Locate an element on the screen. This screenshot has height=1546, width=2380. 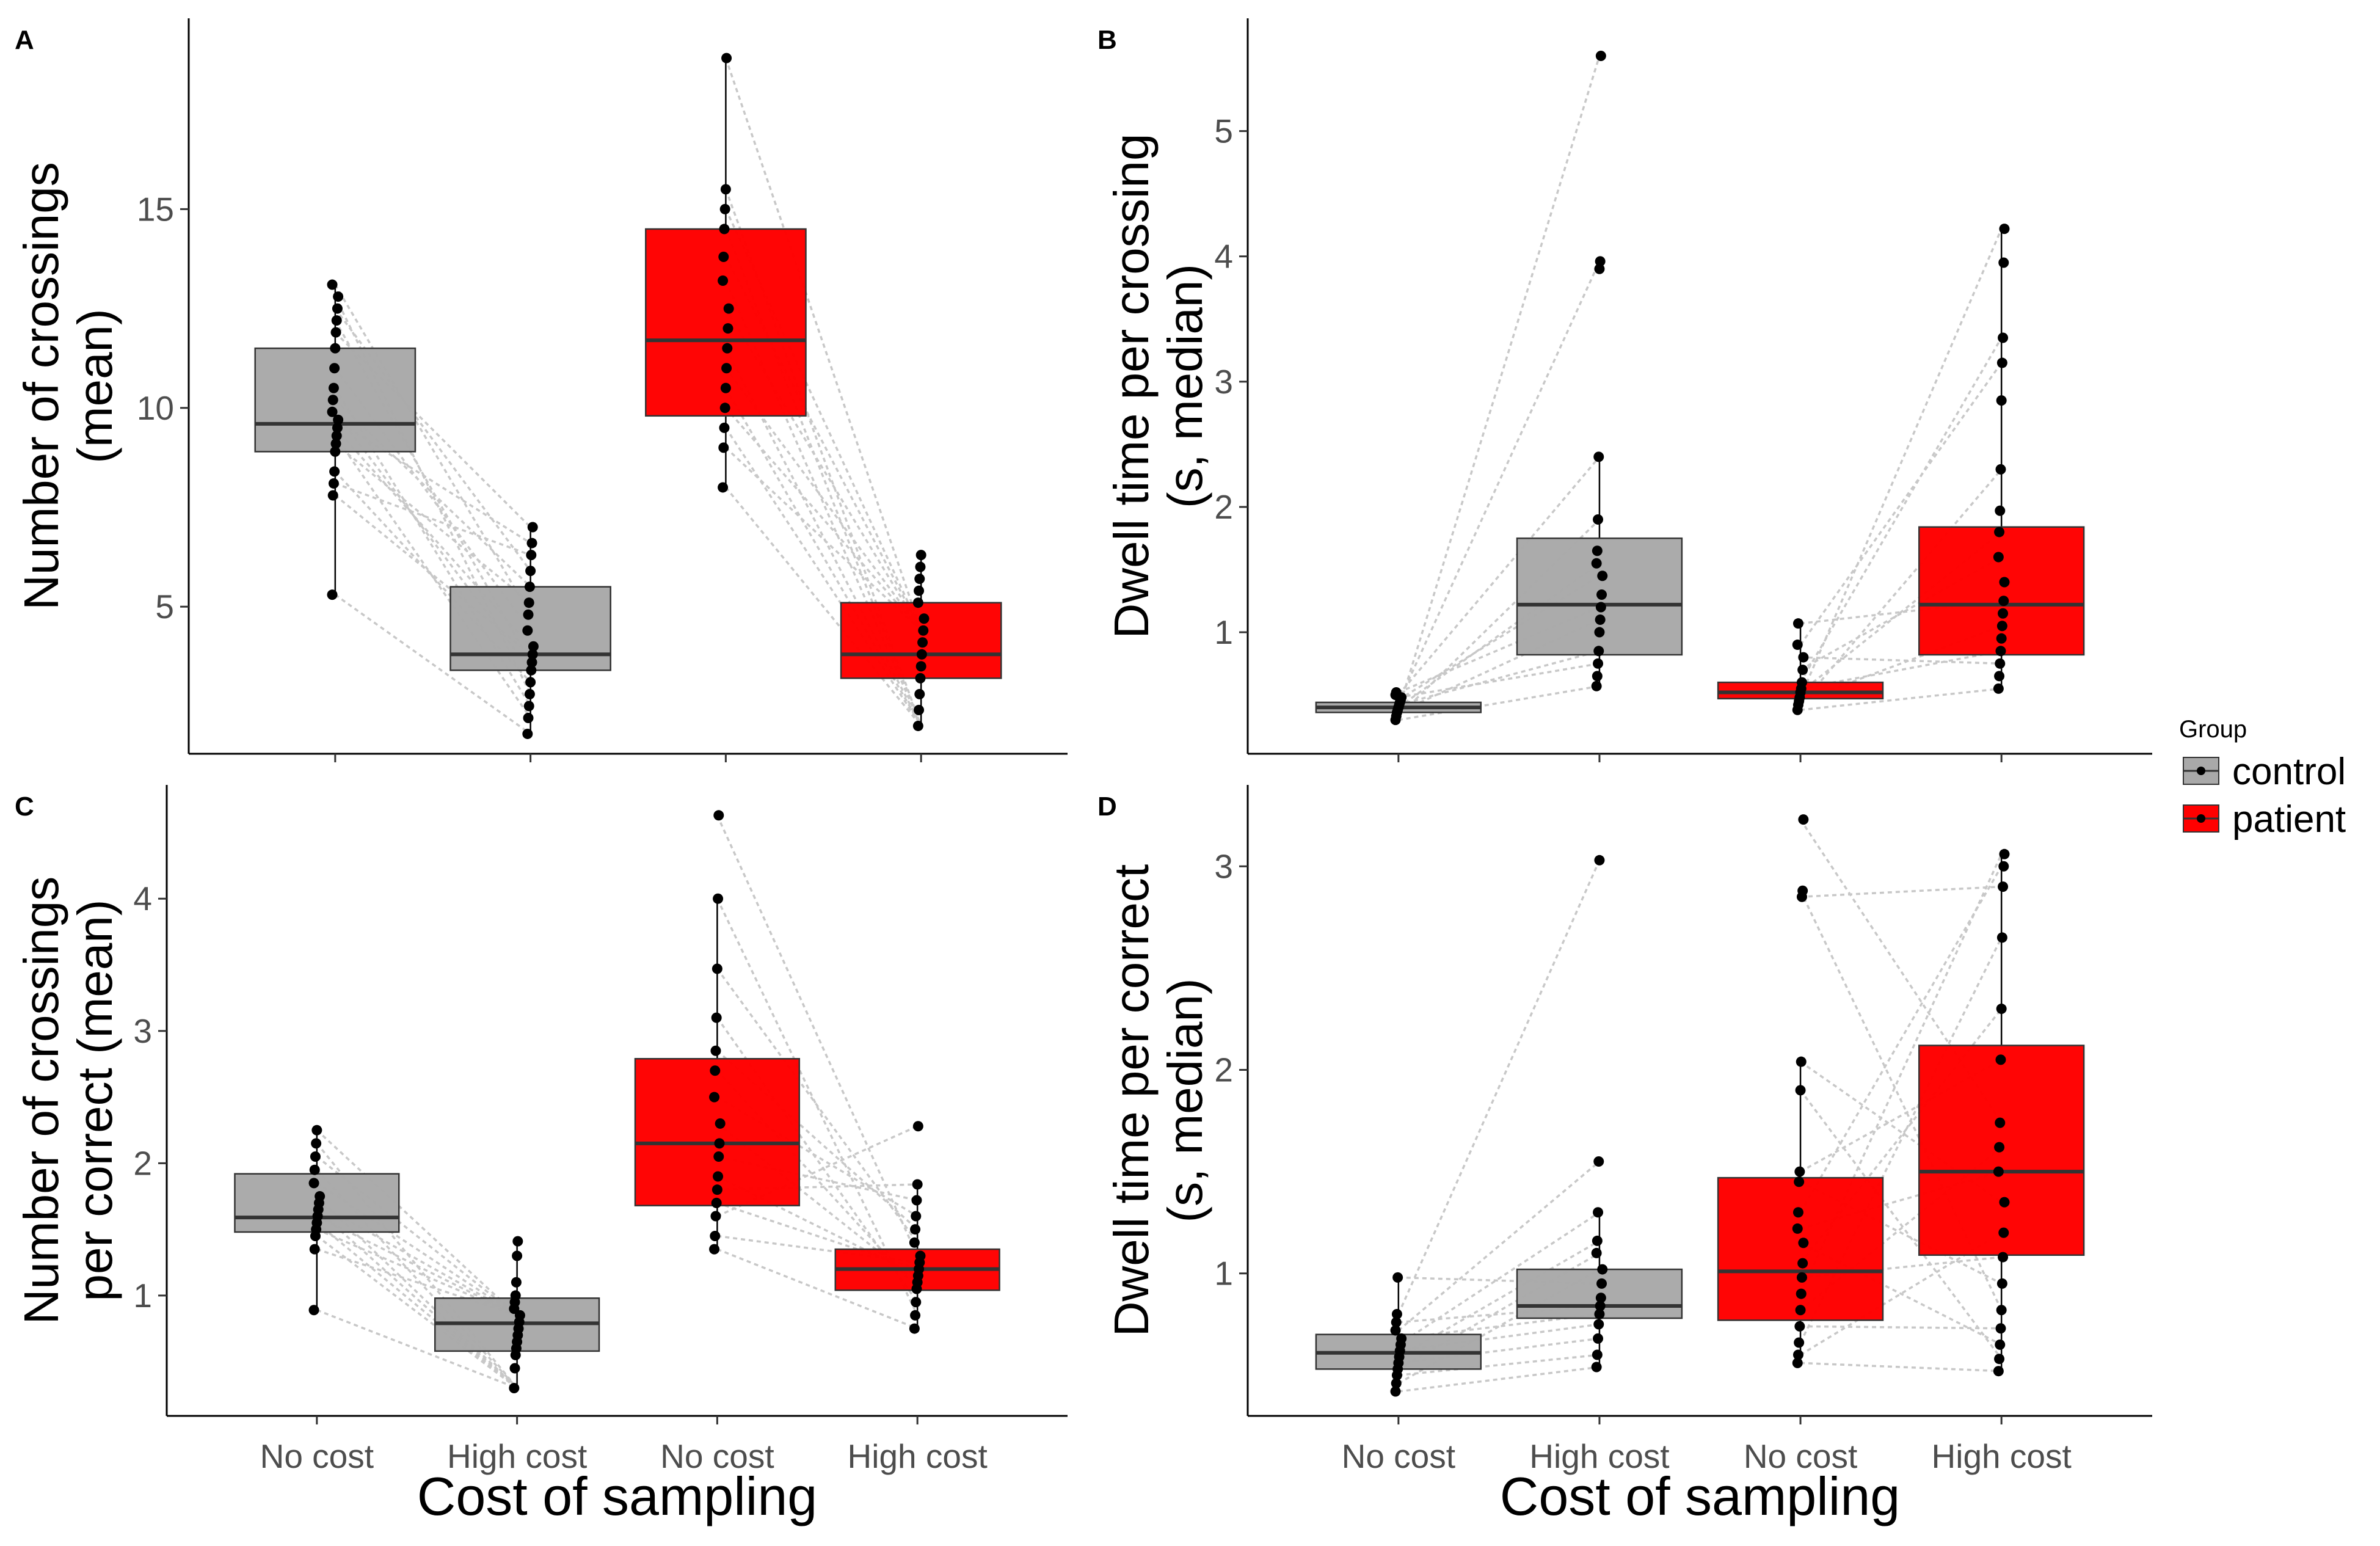
legend: Group control patient is located at coordinates (2262, 778).